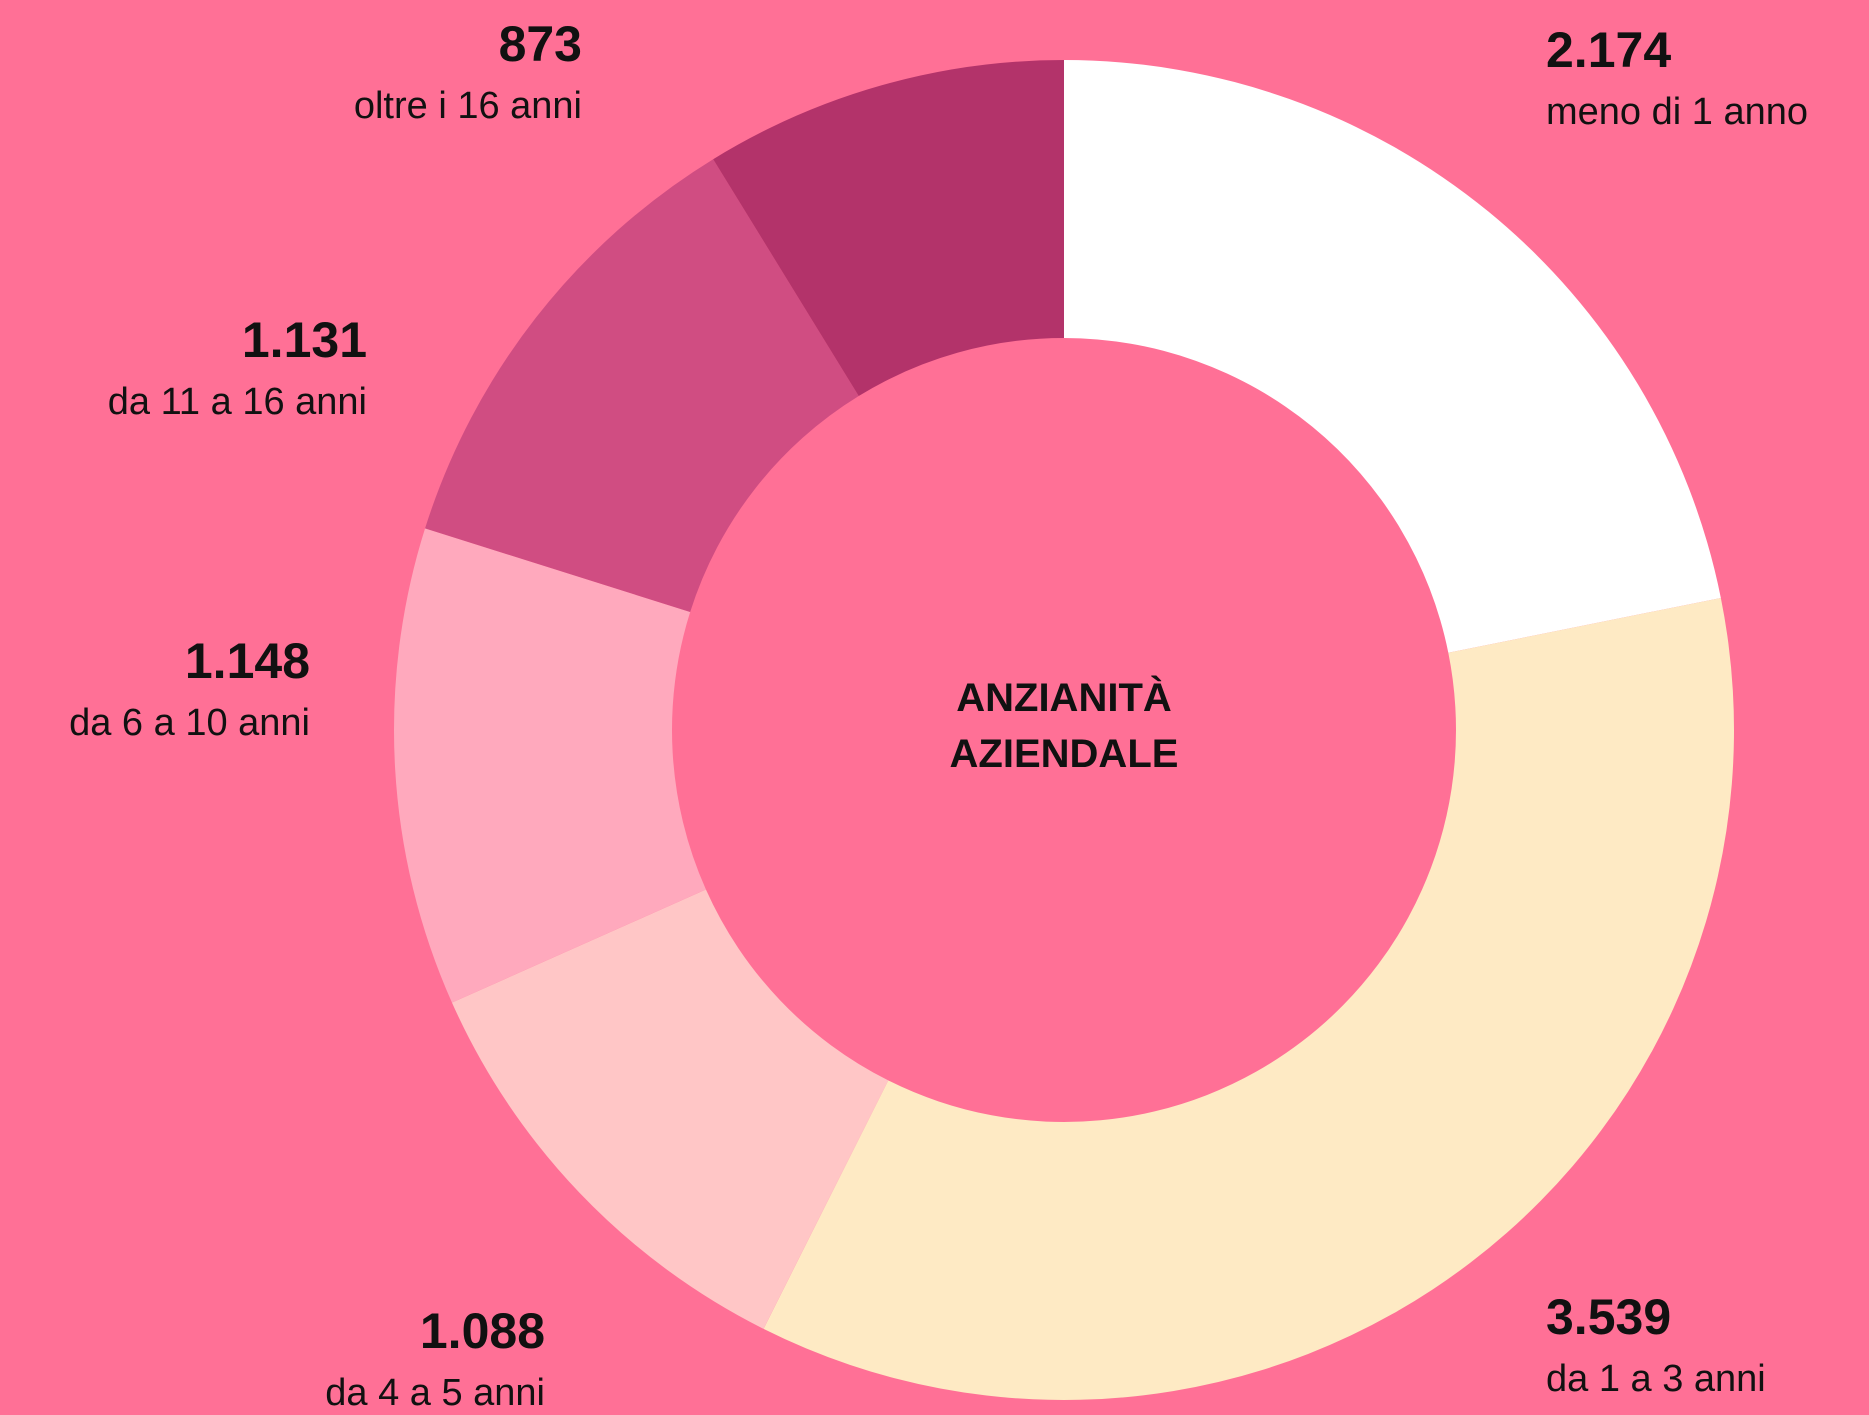  I want to click on chart-title: ANZIANITÀ AZIENDALE, so click(1064, 726).